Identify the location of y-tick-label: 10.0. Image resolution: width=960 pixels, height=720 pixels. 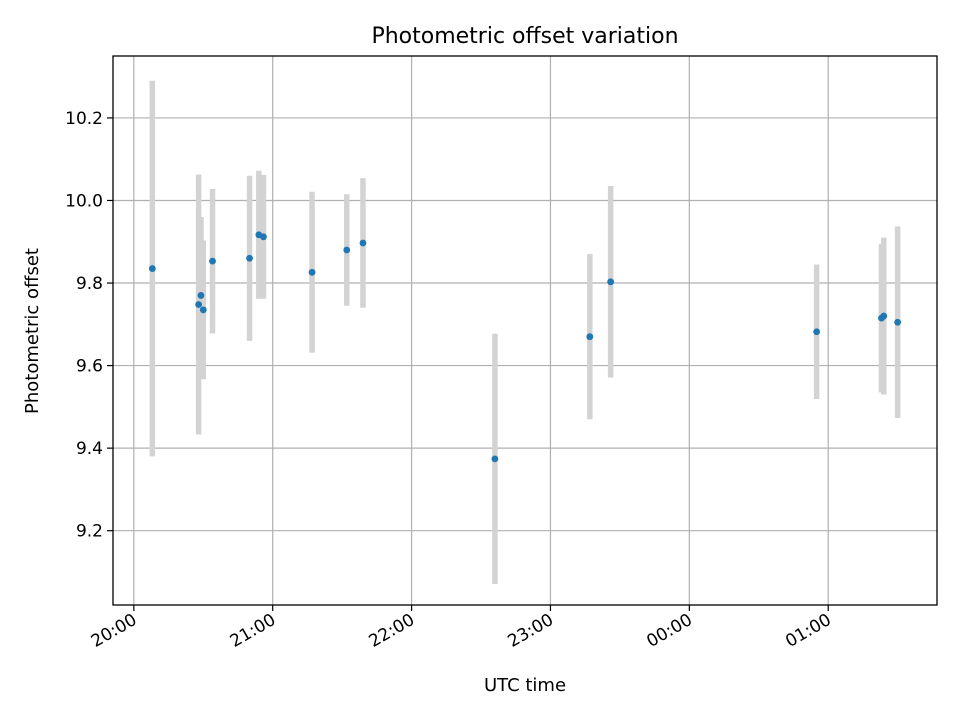
(84, 201).